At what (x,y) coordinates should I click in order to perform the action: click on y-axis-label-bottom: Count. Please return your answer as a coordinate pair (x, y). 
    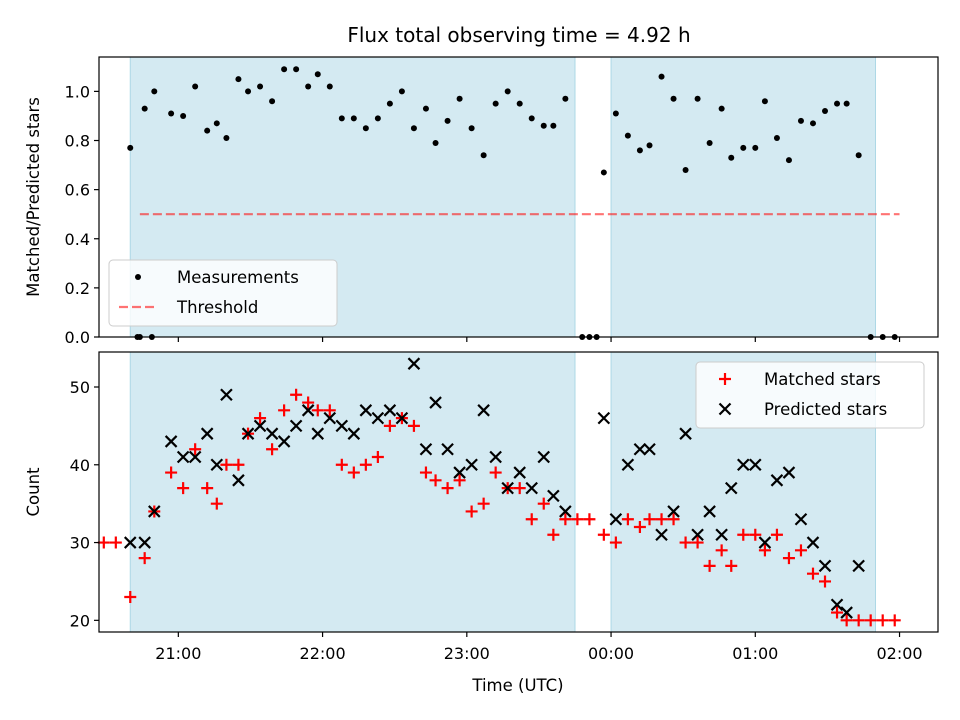
    Looking at the image, I should click on (33, 492).